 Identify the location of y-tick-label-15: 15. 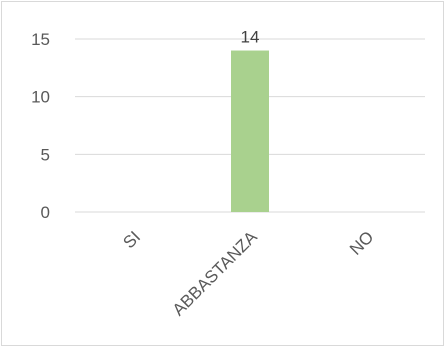
(40, 39).